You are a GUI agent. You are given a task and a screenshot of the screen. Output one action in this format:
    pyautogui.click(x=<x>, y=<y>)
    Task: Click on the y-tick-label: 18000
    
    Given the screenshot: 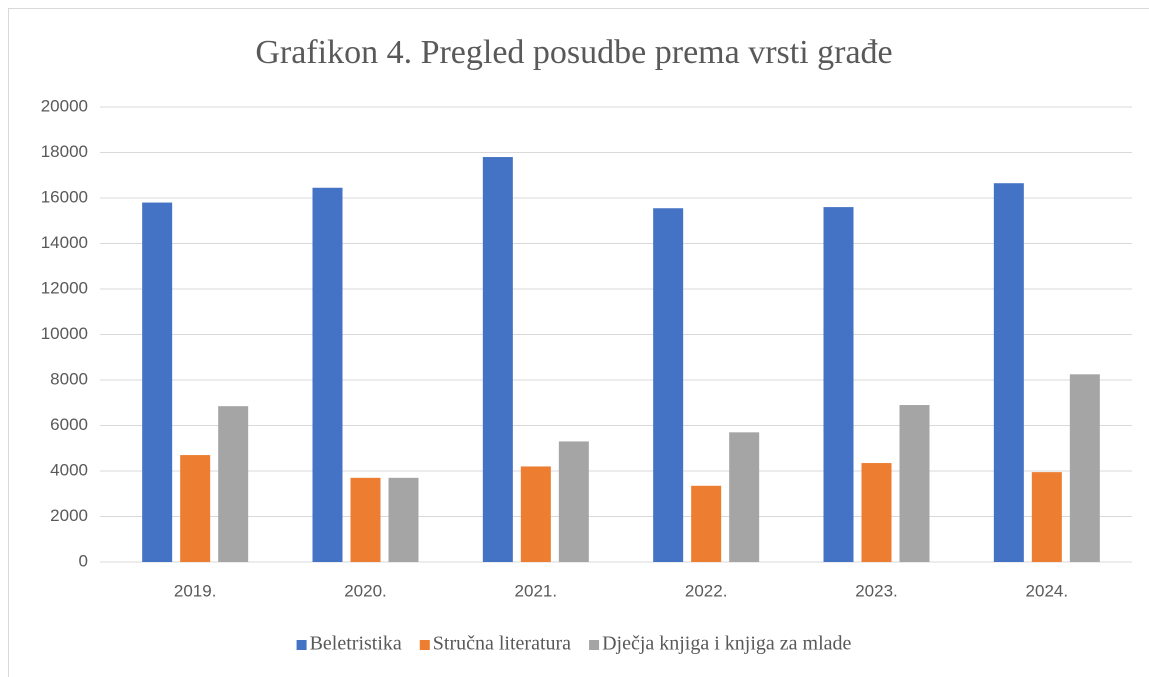 What is the action you would take?
    pyautogui.click(x=64, y=151)
    